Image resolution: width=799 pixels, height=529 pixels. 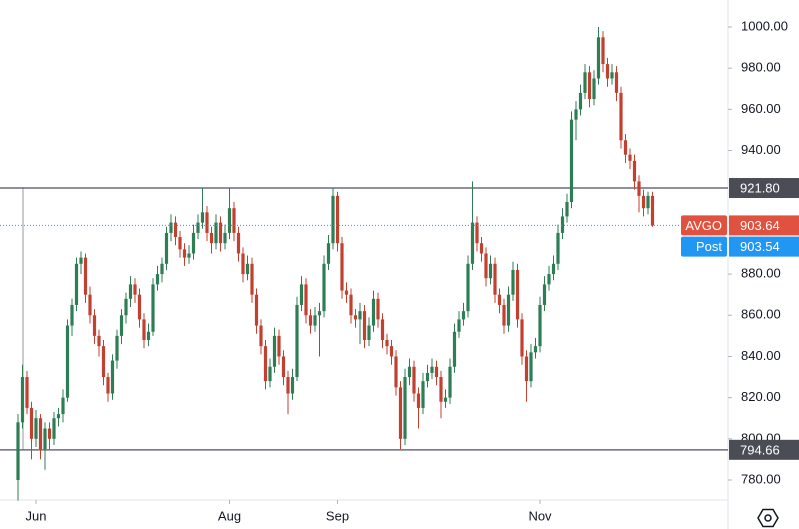 What do you see at coordinates (540, 515) in the screenshot?
I see `x-tick-label: Nov` at bounding box center [540, 515].